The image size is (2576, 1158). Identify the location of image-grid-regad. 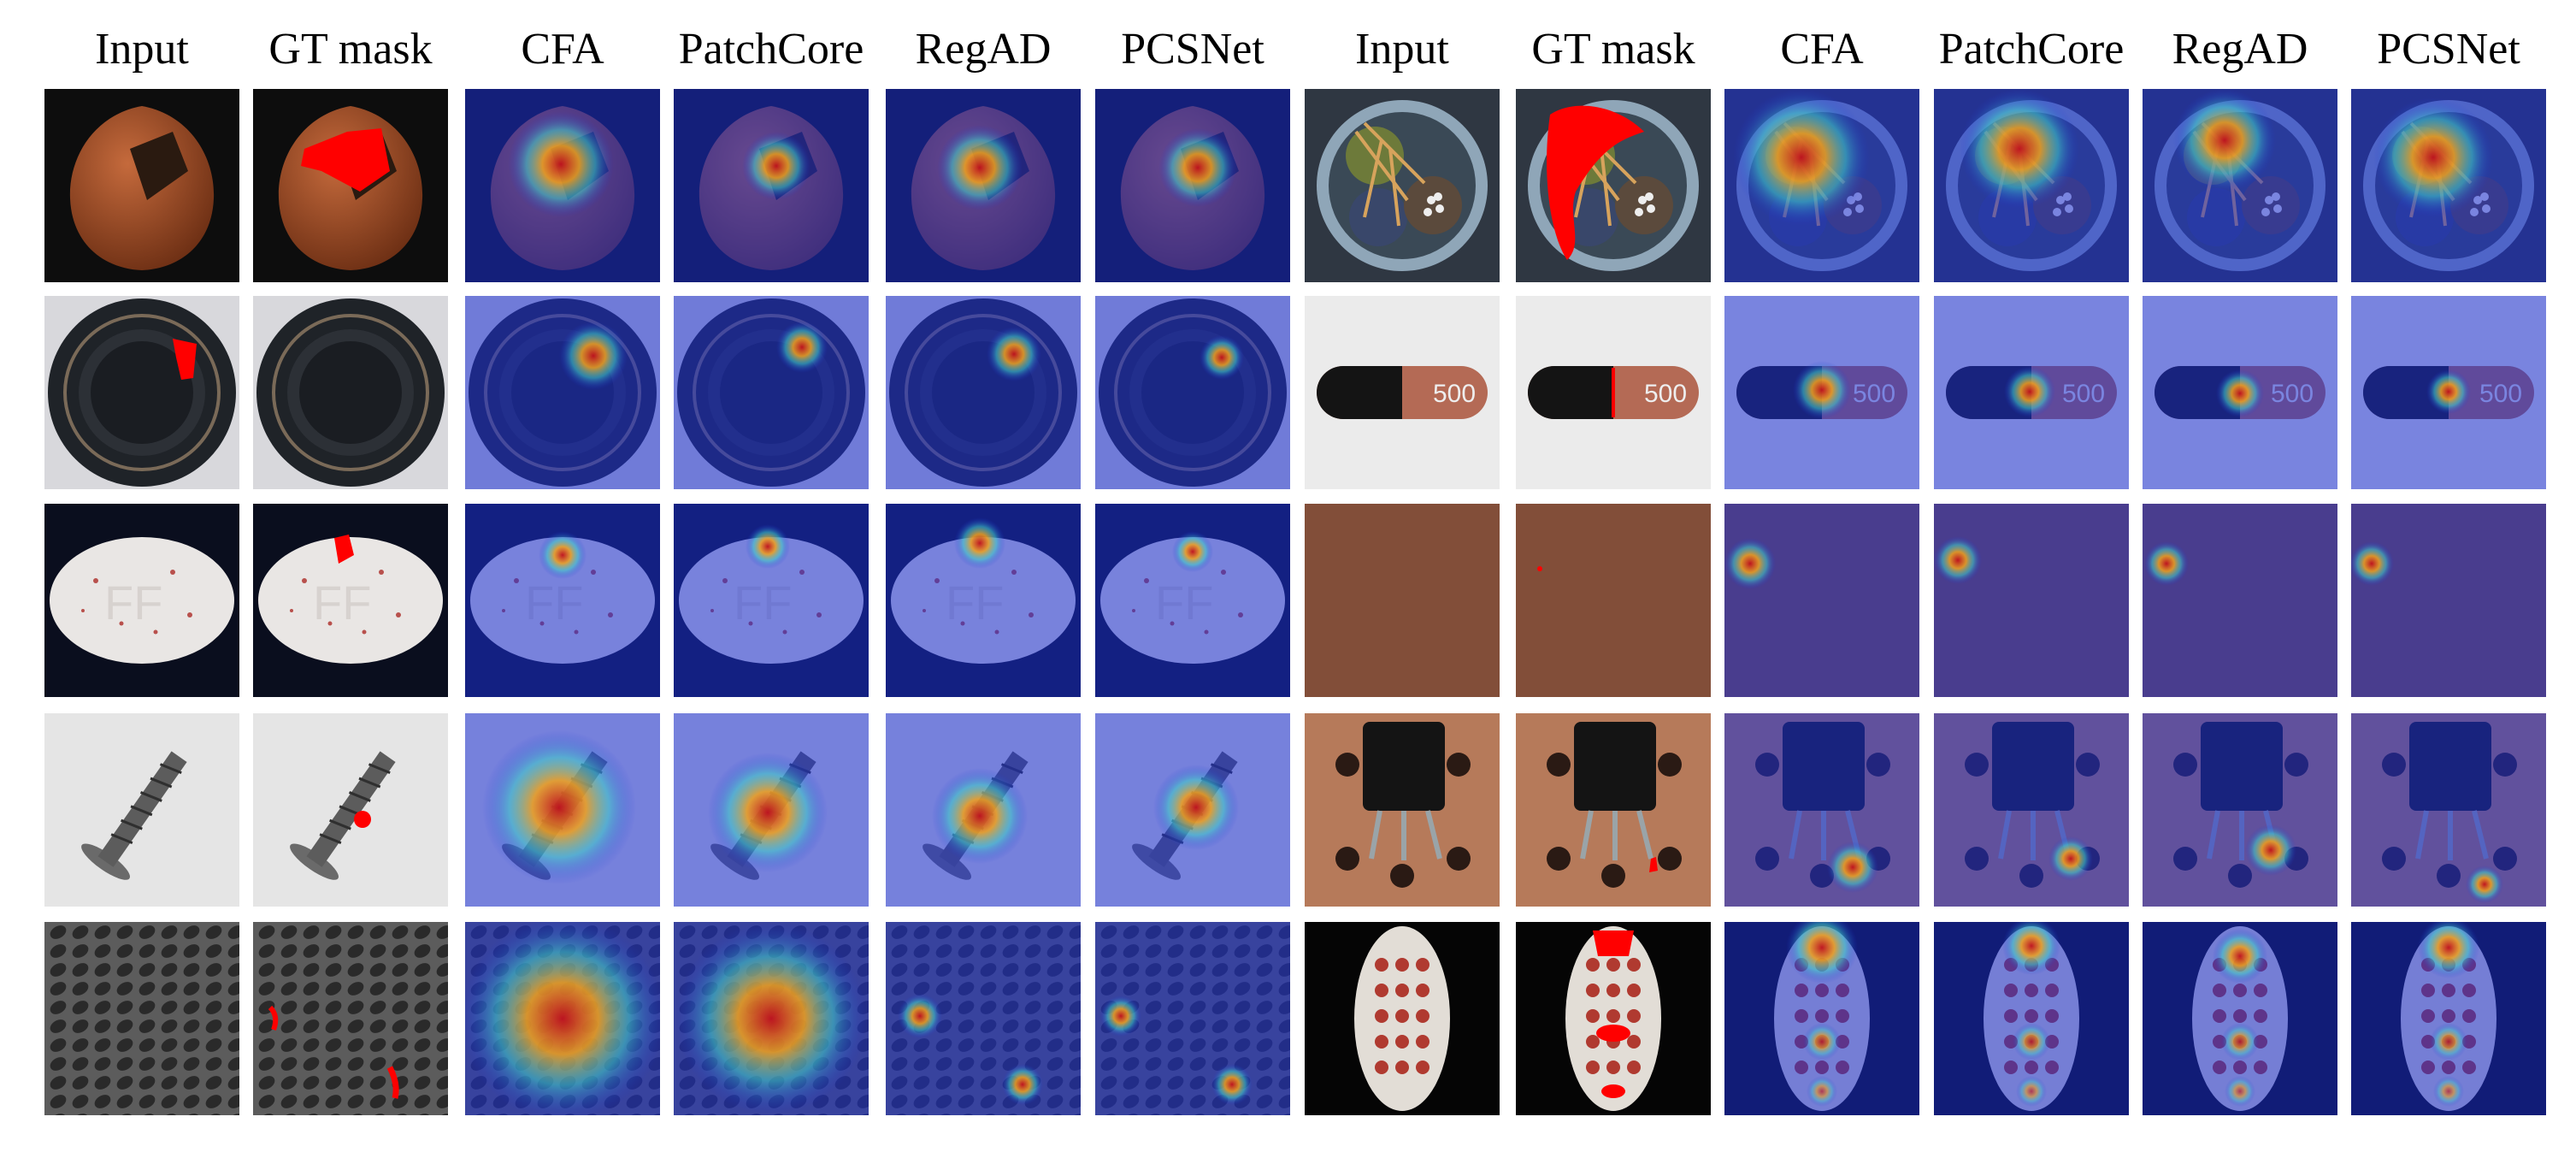
(983, 1019).